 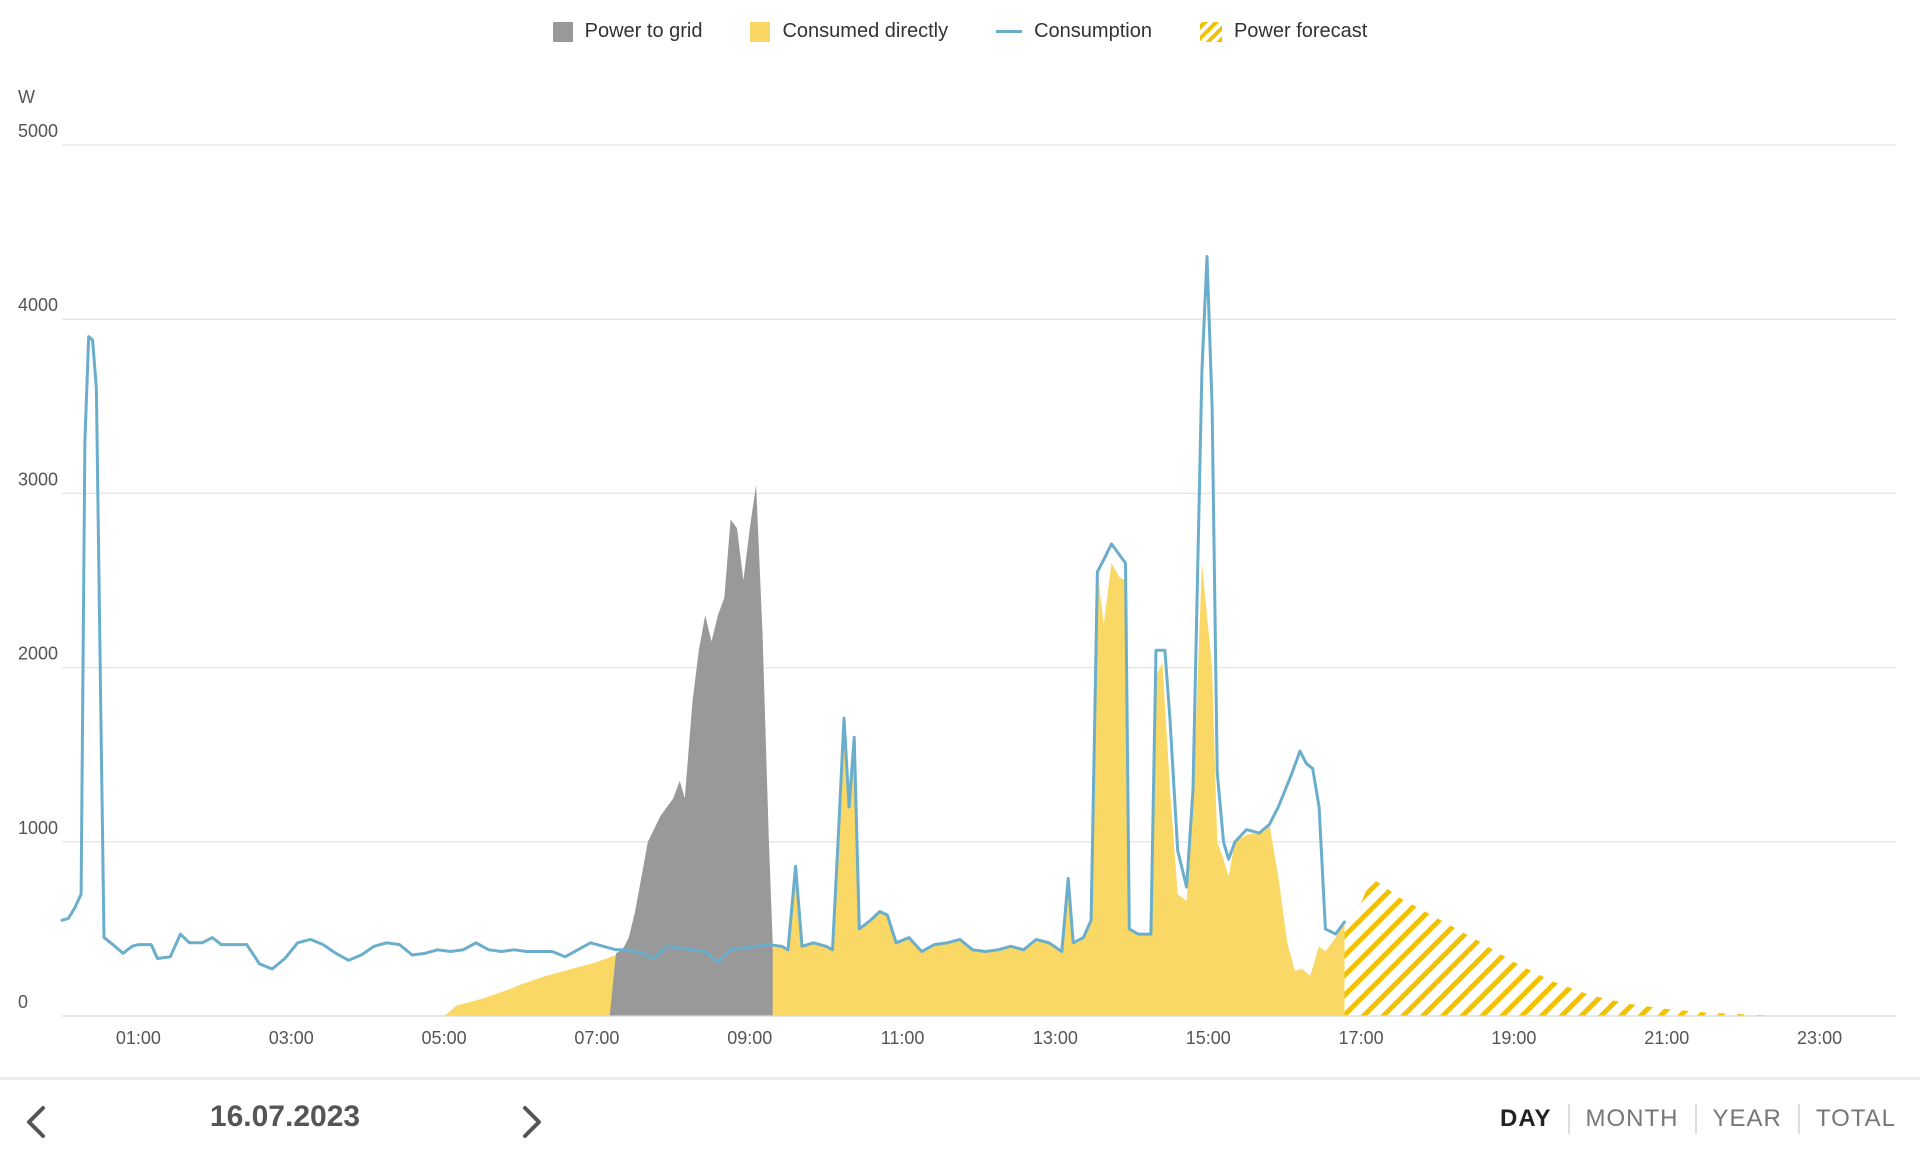 I want to click on x-tick-label: 09:00, so click(x=749, y=1038).